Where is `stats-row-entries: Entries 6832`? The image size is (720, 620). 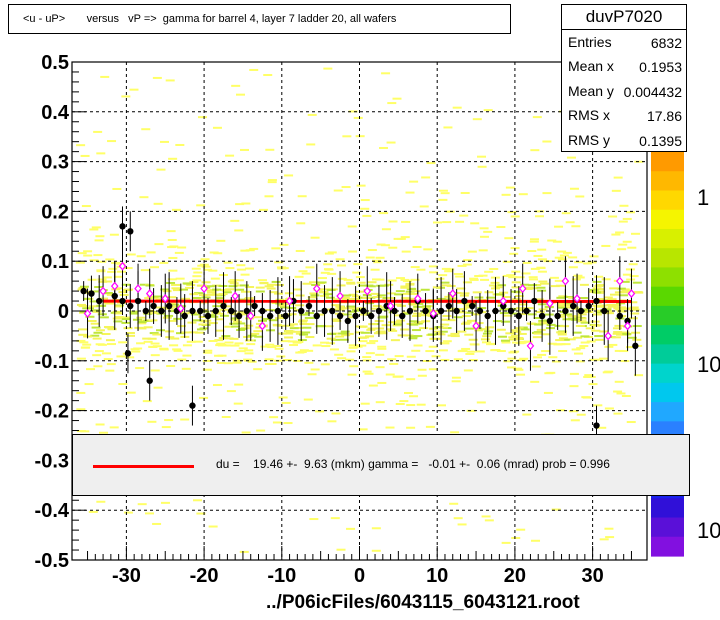 stats-row-entries: Entries 6832 is located at coordinates (624, 42).